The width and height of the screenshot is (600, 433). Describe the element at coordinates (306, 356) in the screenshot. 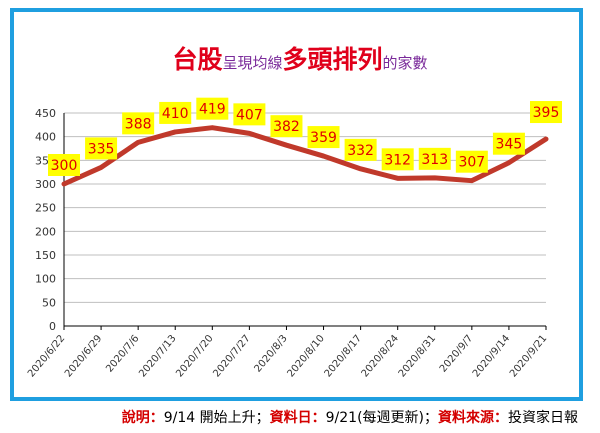

I see `x-tick-label: 2020/8/10` at that location.